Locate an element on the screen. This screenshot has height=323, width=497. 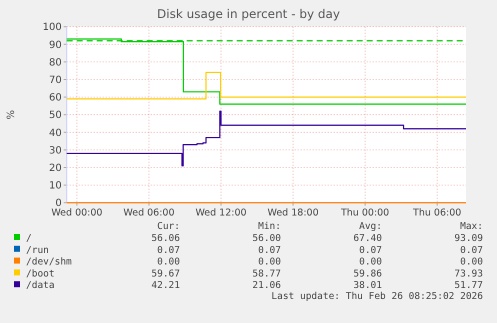
y-tick-label: 90 is located at coordinates (55, 45).